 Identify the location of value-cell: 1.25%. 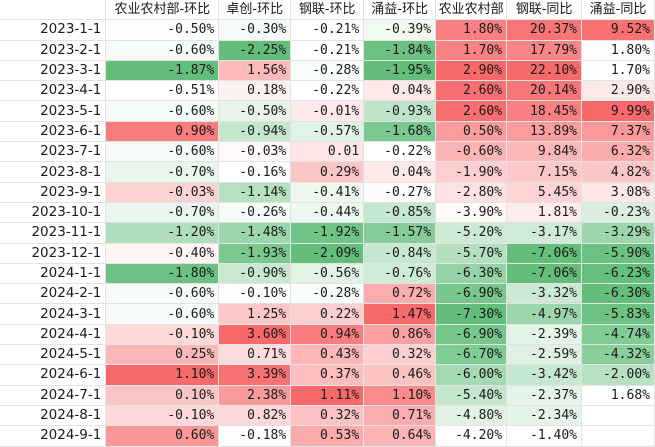
(255, 314).